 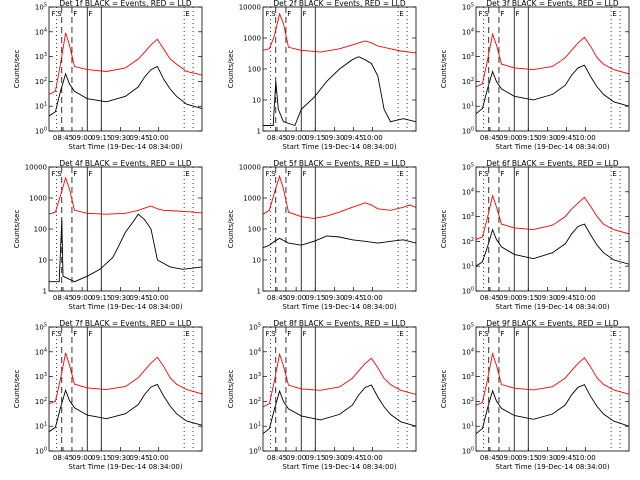 I want to click on panel-title: Det 9f BLACK = Events, RED = LLD, so click(x=552, y=323).